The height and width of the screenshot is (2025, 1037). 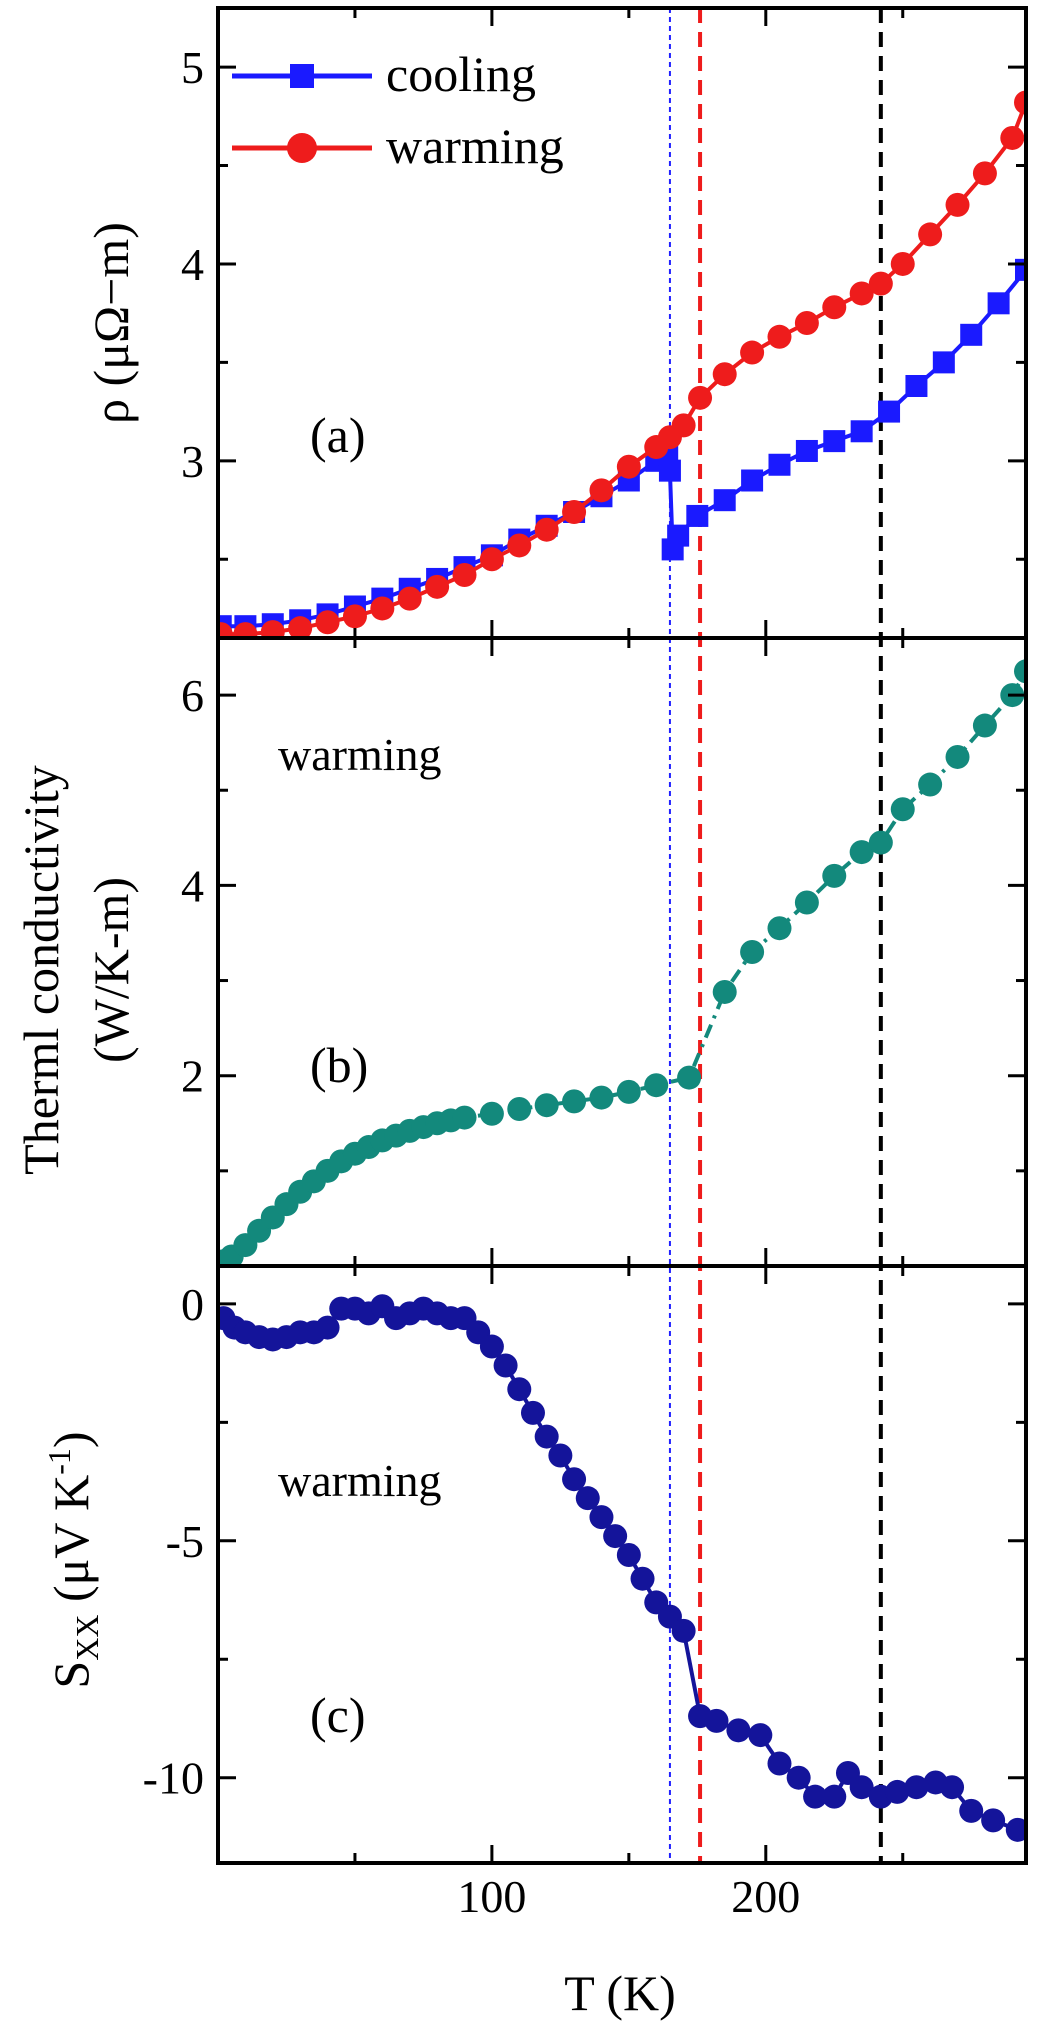 I want to click on y-tick-label: 3, so click(x=192, y=461).